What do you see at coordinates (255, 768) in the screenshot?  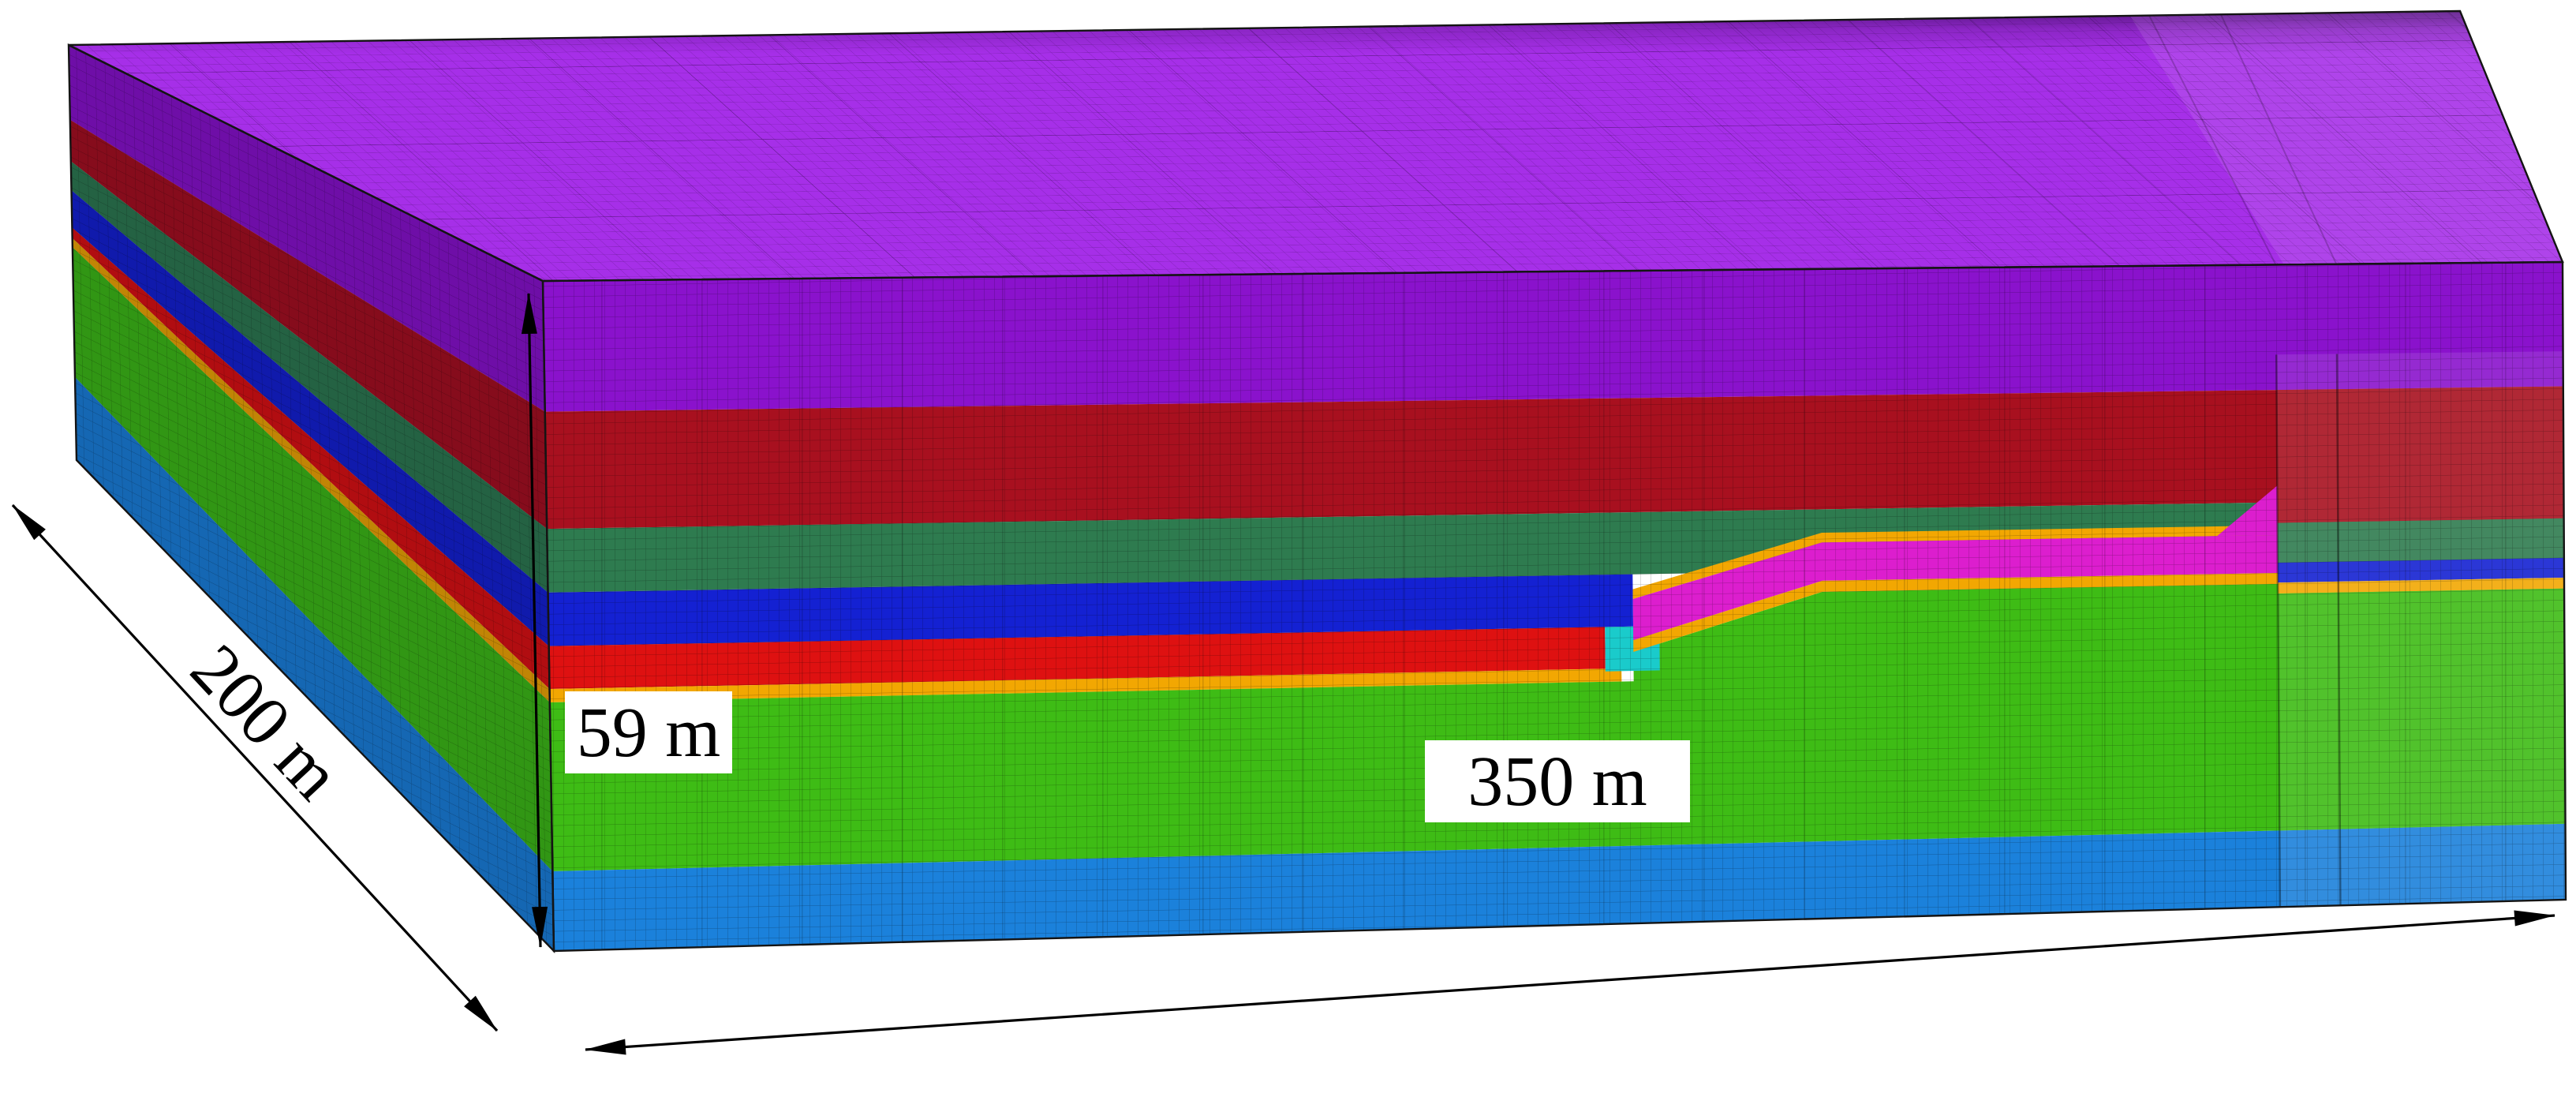 I see `width-dimension-arrow` at bounding box center [255, 768].